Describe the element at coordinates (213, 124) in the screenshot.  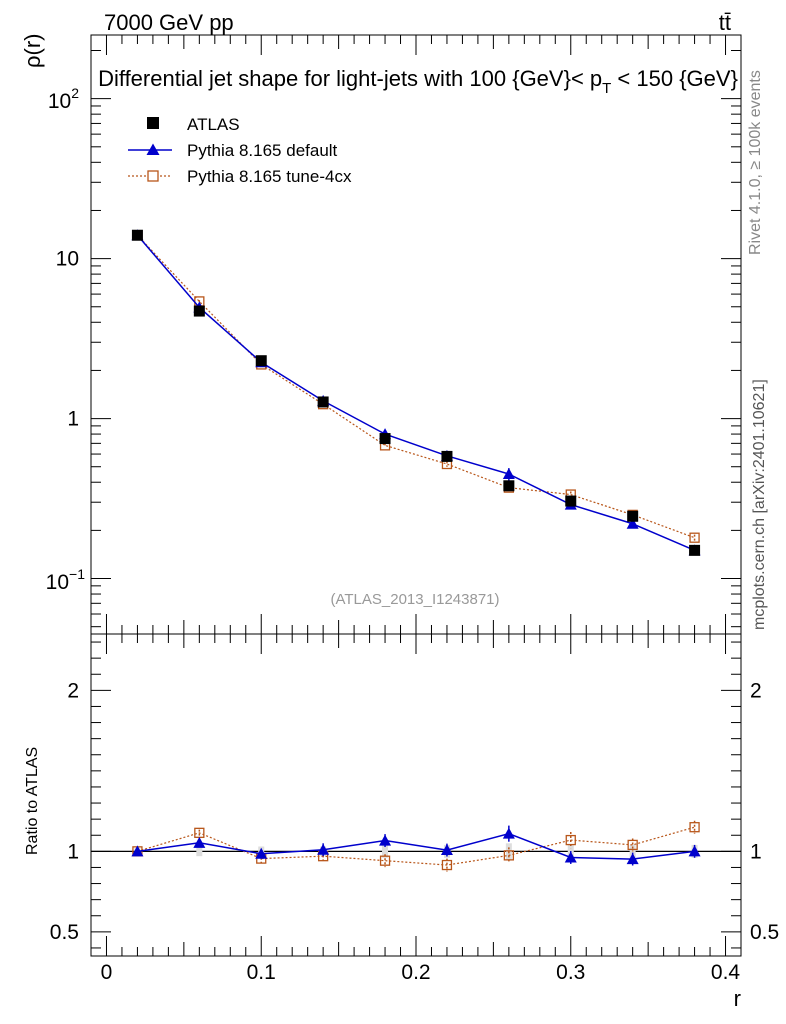
I see `legend-label-atlas: ATLAS` at that location.